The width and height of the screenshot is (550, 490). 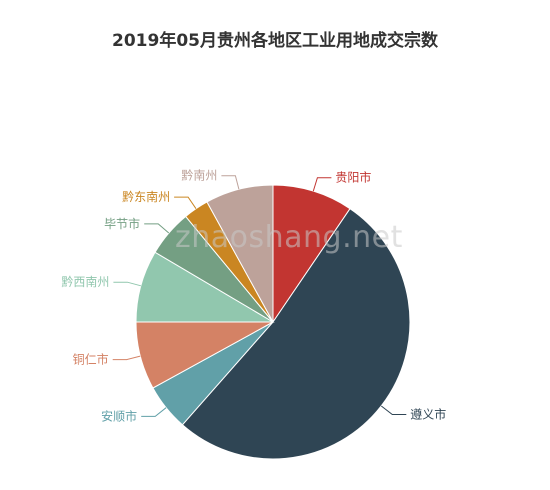 What do you see at coordinates (275, 41) in the screenshot?
I see `chart-title: 2019年05月贵州各地区工业用地成交宗数` at bounding box center [275, 41].